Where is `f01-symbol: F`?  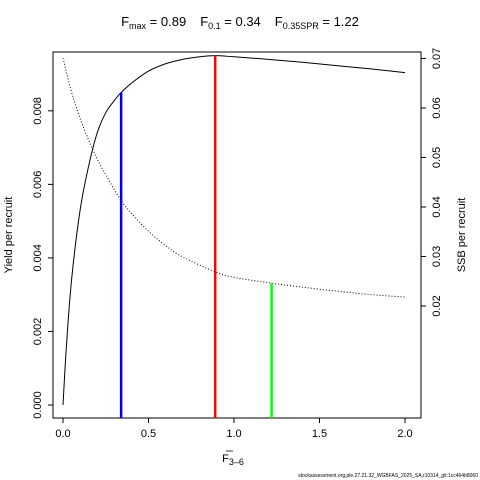
f01-symbol: F is located at coordinates (204, 21).